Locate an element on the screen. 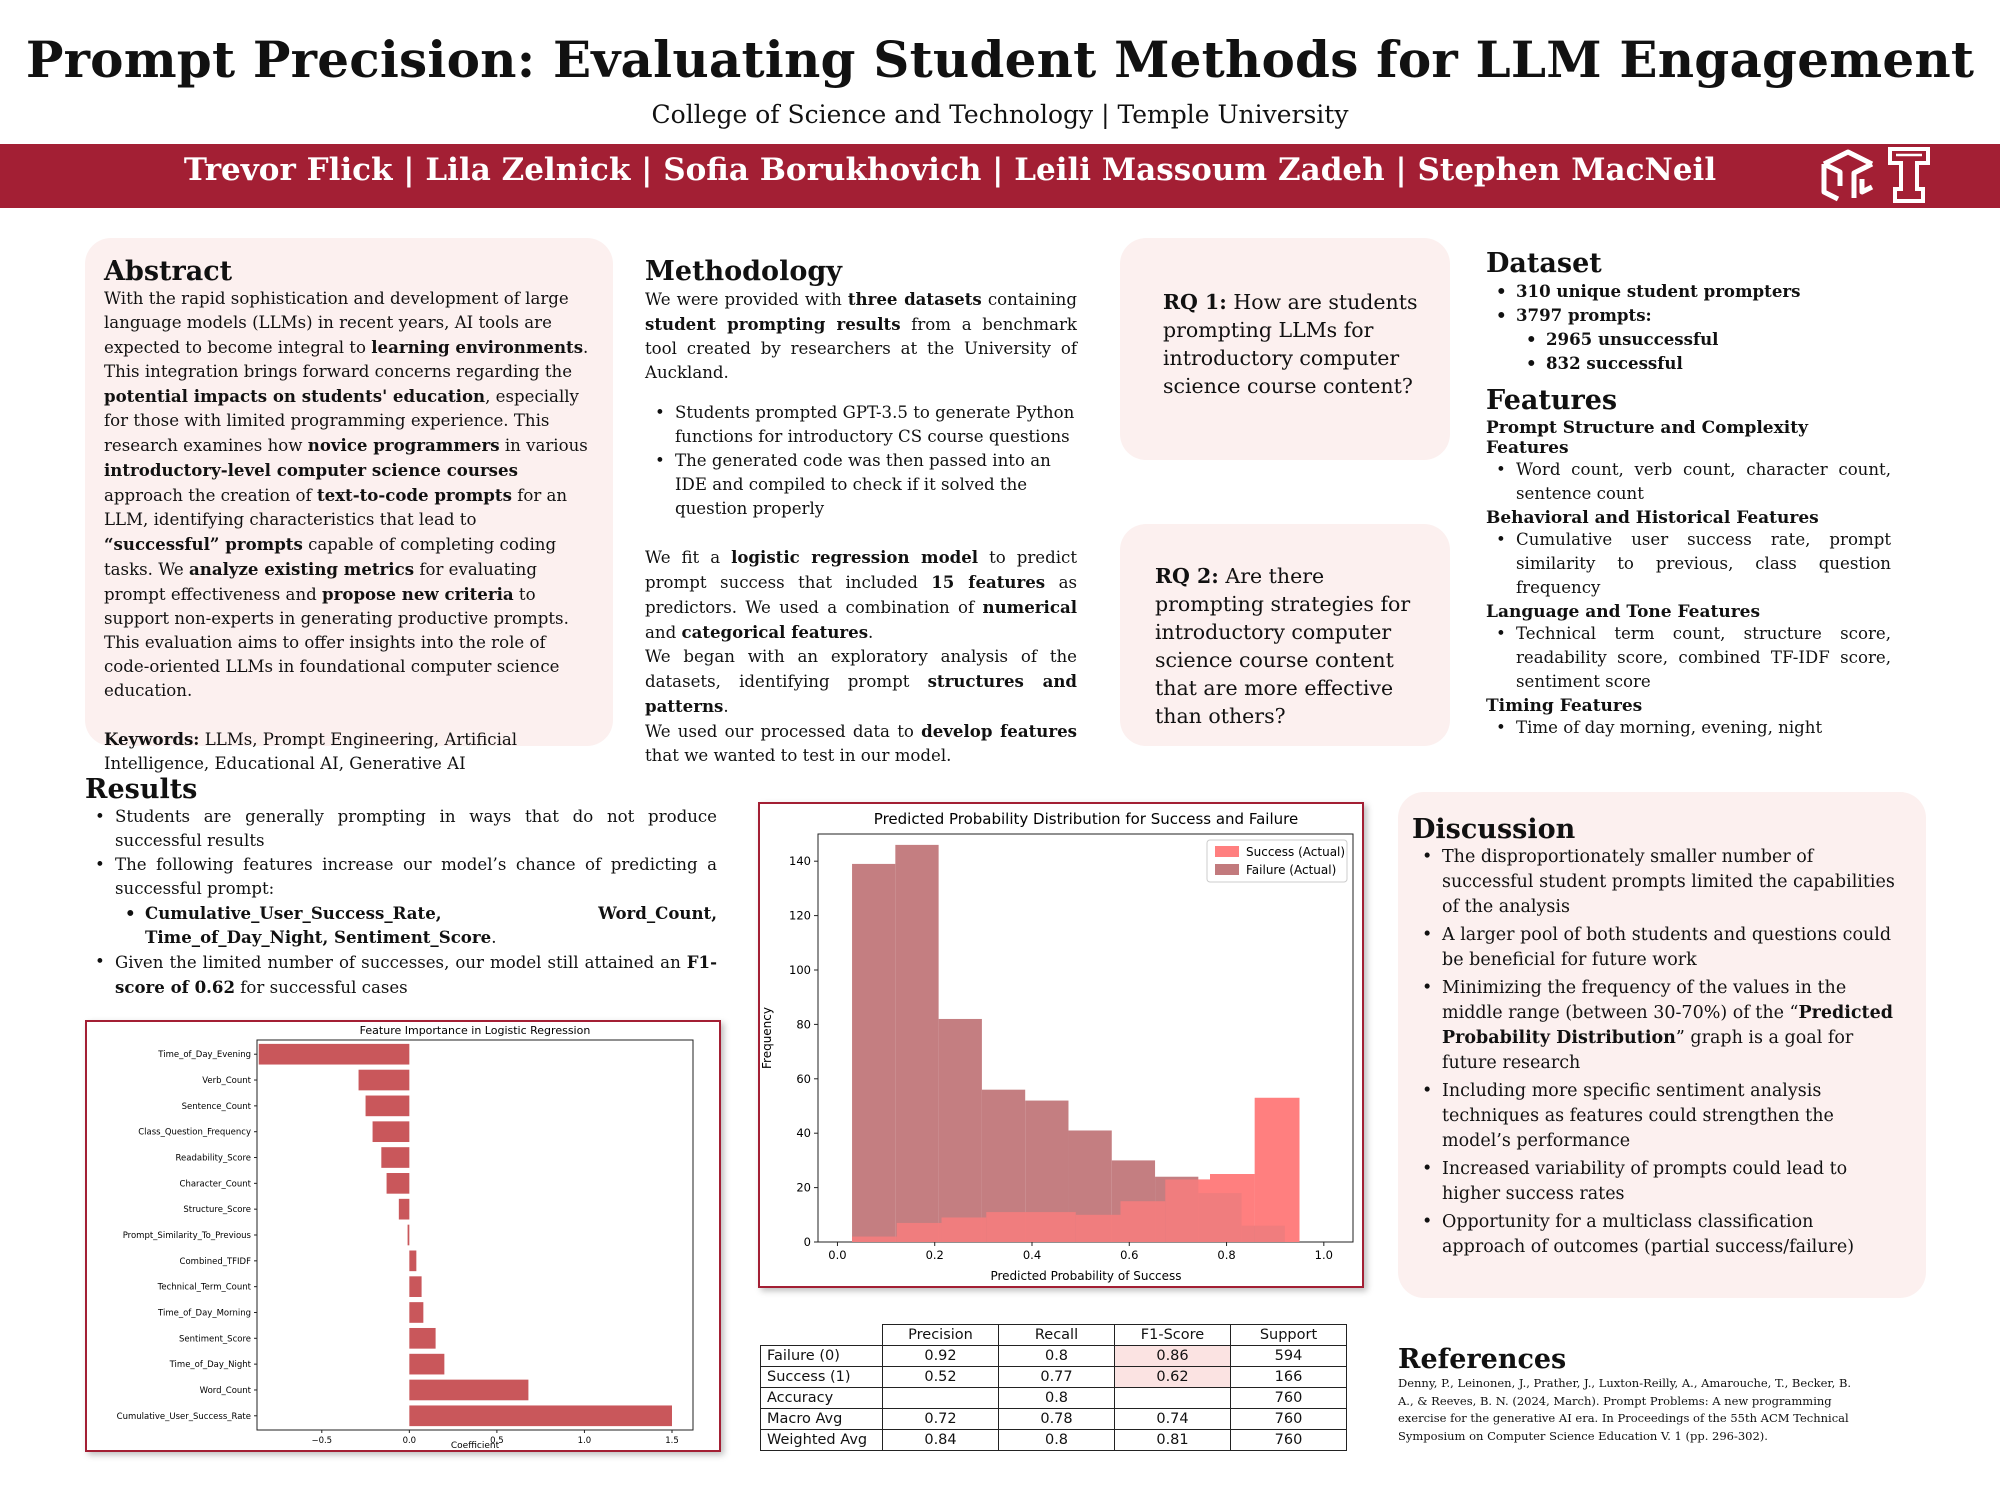 The image size is (2000, 1500). abstract-panel is located at coordinates (349, 492).